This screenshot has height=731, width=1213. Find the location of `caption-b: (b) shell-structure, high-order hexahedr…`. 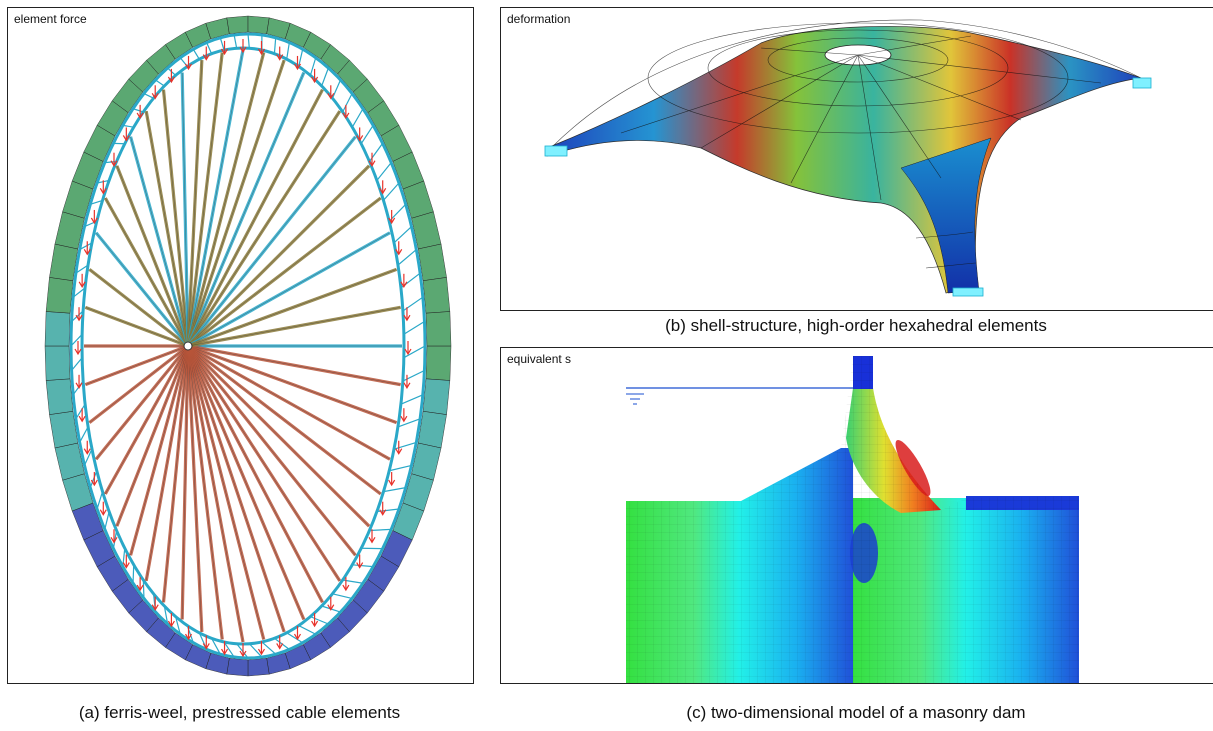

caption-b: (b) shell-structure, high-order hexahedr… is located at coordinates (856, 325).